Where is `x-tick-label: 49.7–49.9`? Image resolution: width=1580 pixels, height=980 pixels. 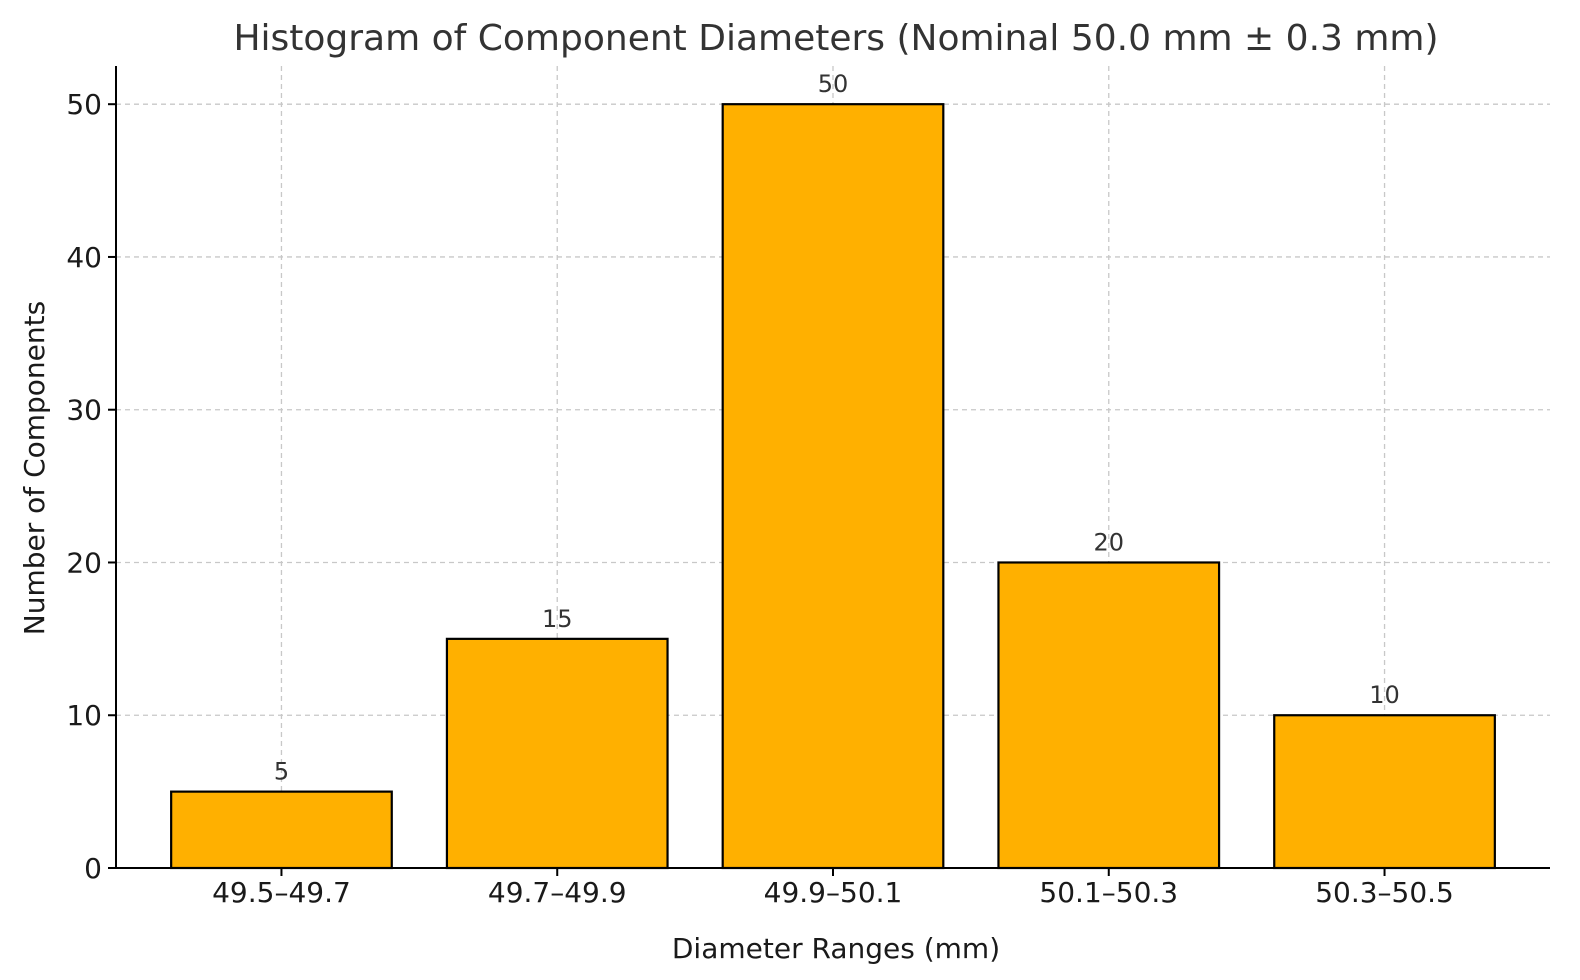 x-tick-label: 49.7–49.9 is located at coordinates (557, 892).